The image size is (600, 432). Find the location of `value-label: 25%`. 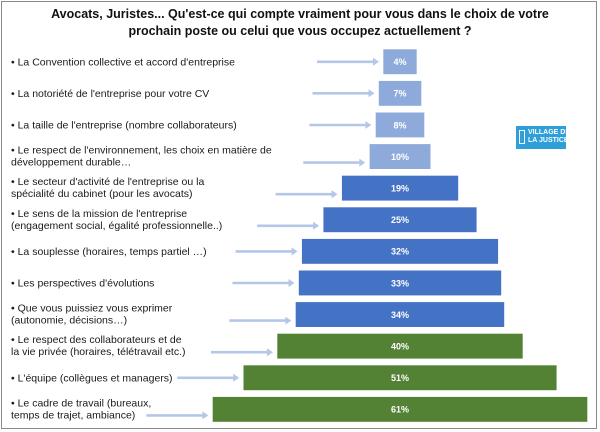

value-label: 25% is located at coordinates (400, 220).